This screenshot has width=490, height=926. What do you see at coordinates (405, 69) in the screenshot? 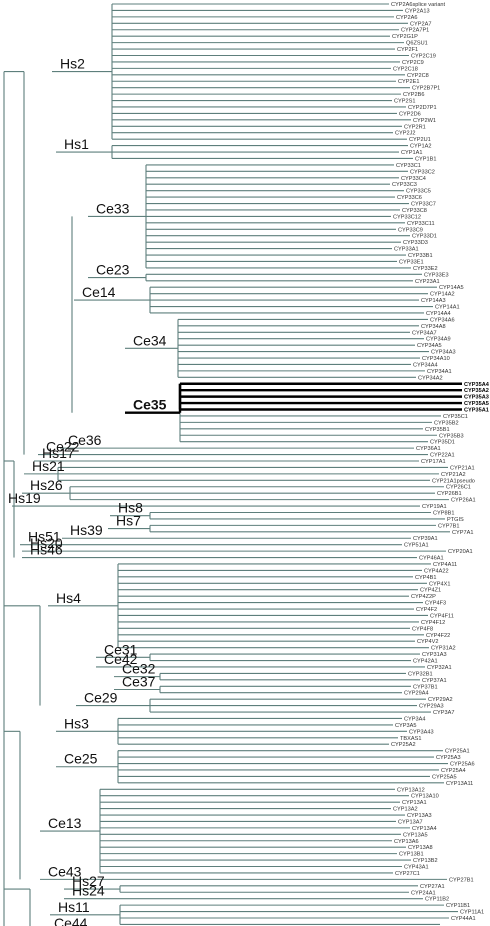
I see `leaf-label: CYP2C18` at bounding box center [405, 69].